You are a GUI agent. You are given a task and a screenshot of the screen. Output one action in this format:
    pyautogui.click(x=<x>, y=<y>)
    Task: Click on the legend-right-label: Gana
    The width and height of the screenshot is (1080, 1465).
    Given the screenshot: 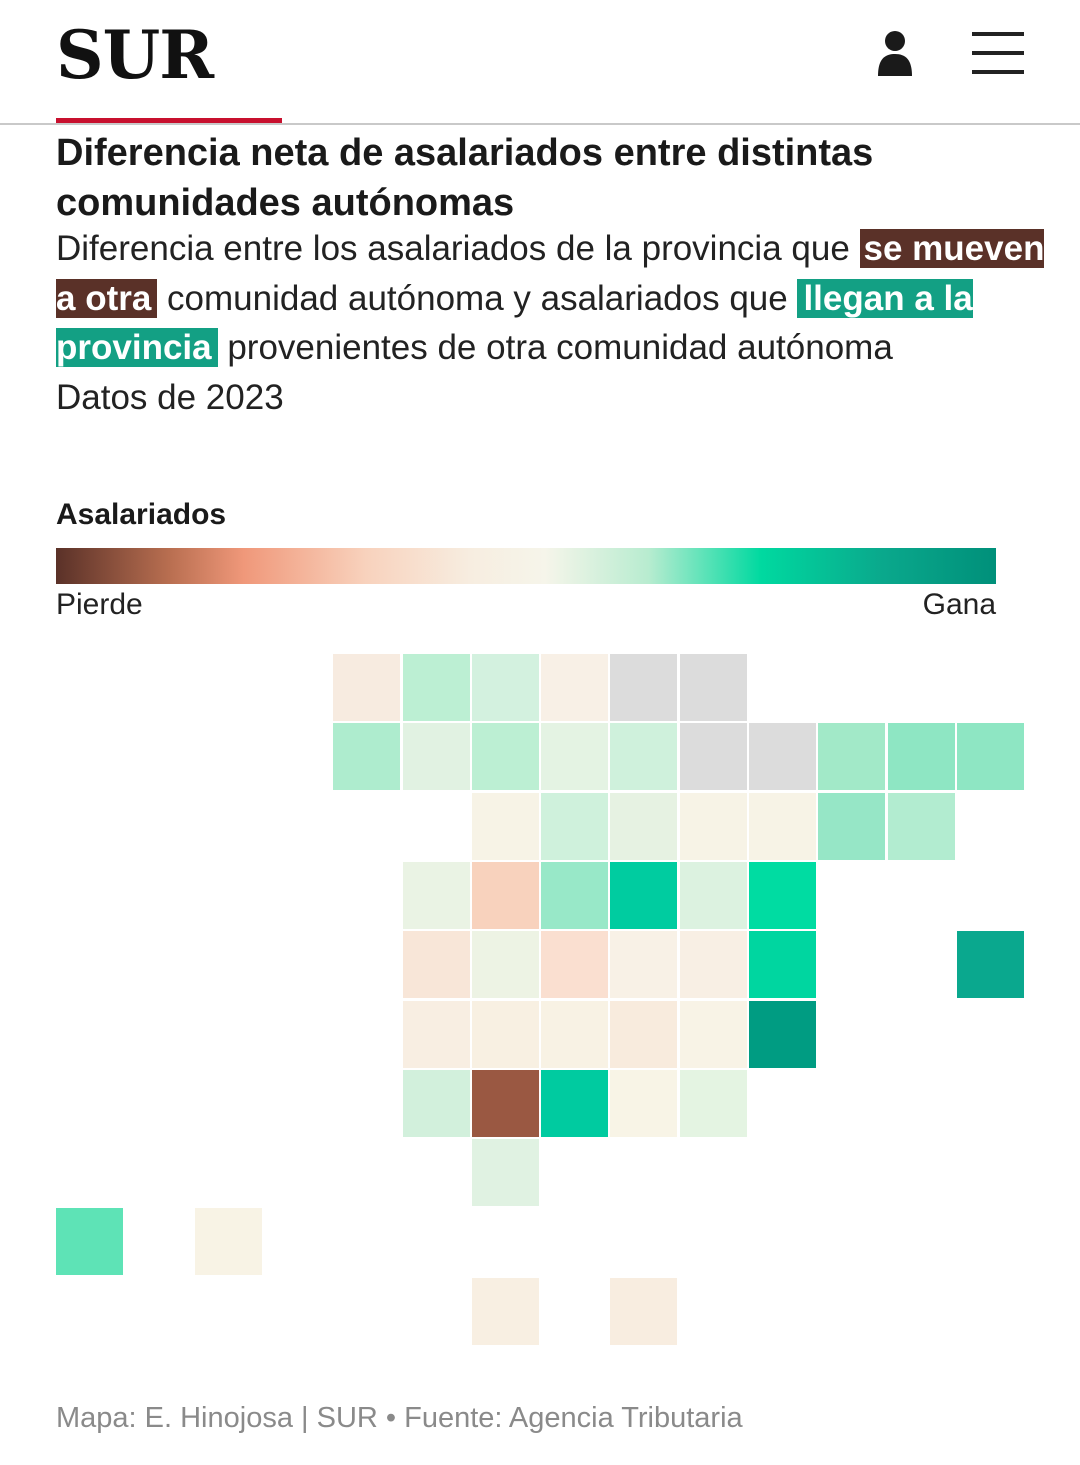 What is the action you would take?
    pyautogui.click(x=959, y=604)
    